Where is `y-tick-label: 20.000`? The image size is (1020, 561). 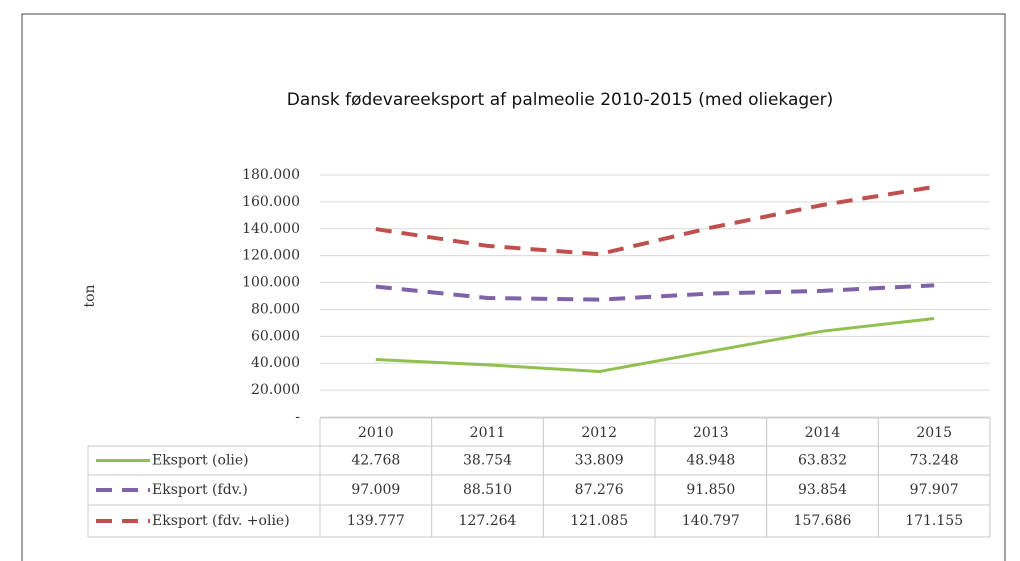 y-tick-label: 20.000 is located at coordinates (275, 390).